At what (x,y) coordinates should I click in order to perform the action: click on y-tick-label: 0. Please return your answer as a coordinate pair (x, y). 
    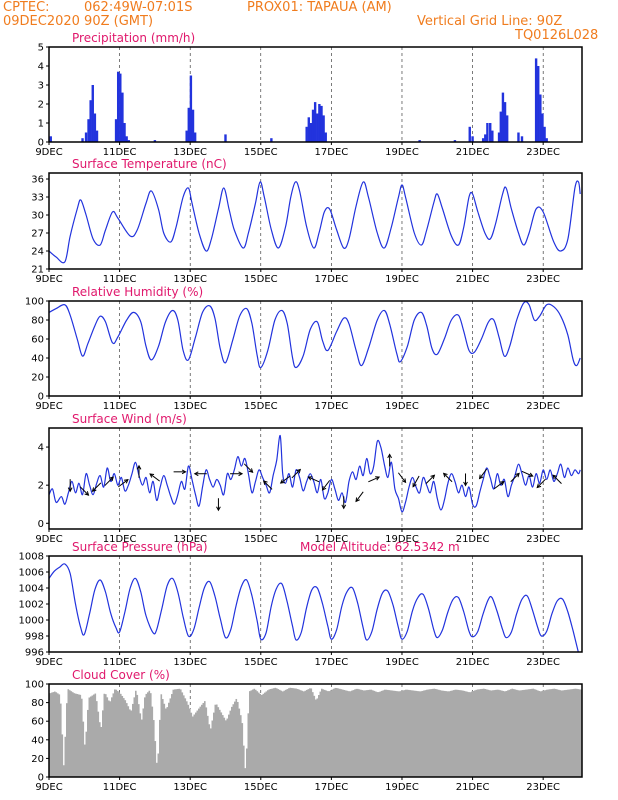
    Looking at the image, I should click on (41, 778).